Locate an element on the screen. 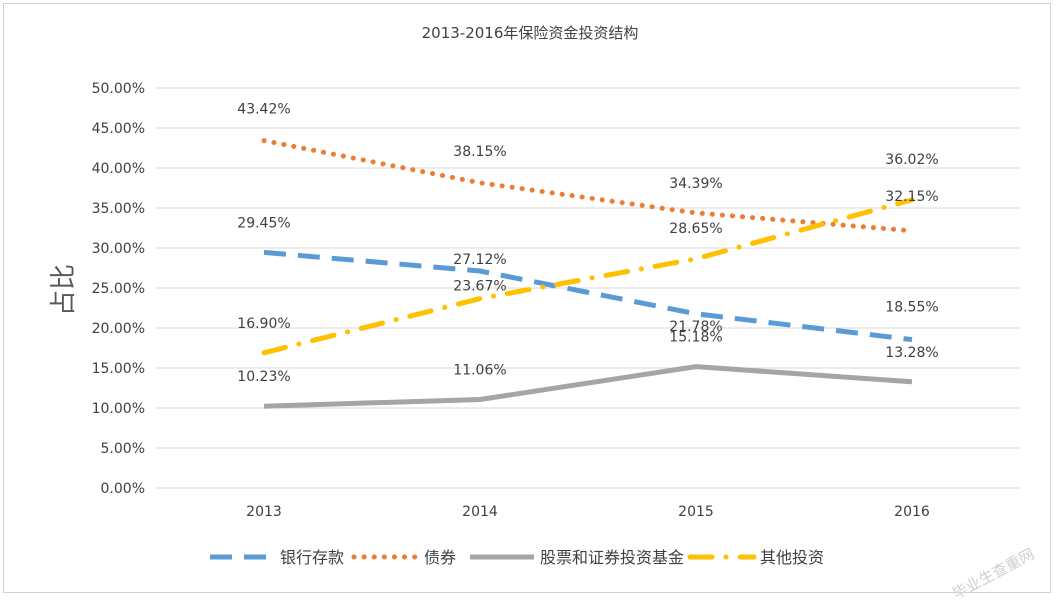 The height and width of the screenshot is (604, 1056). data-label: 11.06% is located at coordinates (479, 371).